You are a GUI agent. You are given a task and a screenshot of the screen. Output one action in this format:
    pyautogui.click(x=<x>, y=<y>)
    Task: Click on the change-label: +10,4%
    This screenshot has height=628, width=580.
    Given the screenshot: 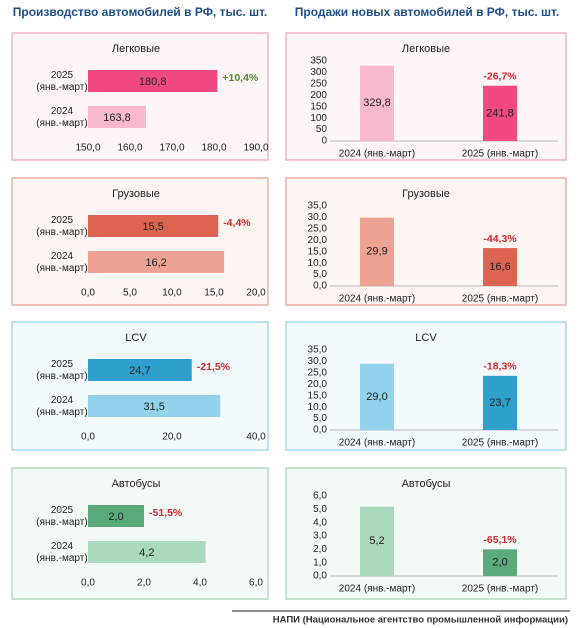 What is the action you would take?
    pyautogui.click(x=240, y=78)
    